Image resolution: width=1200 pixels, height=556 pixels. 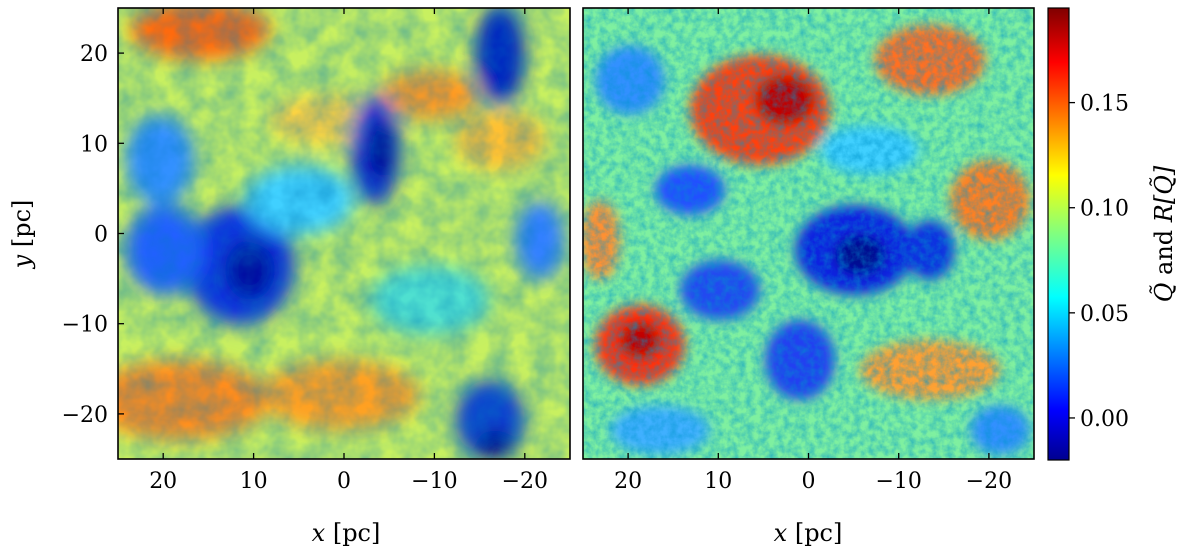 I want to click on left-ytick-label: −10, so click(x=85, y=325).